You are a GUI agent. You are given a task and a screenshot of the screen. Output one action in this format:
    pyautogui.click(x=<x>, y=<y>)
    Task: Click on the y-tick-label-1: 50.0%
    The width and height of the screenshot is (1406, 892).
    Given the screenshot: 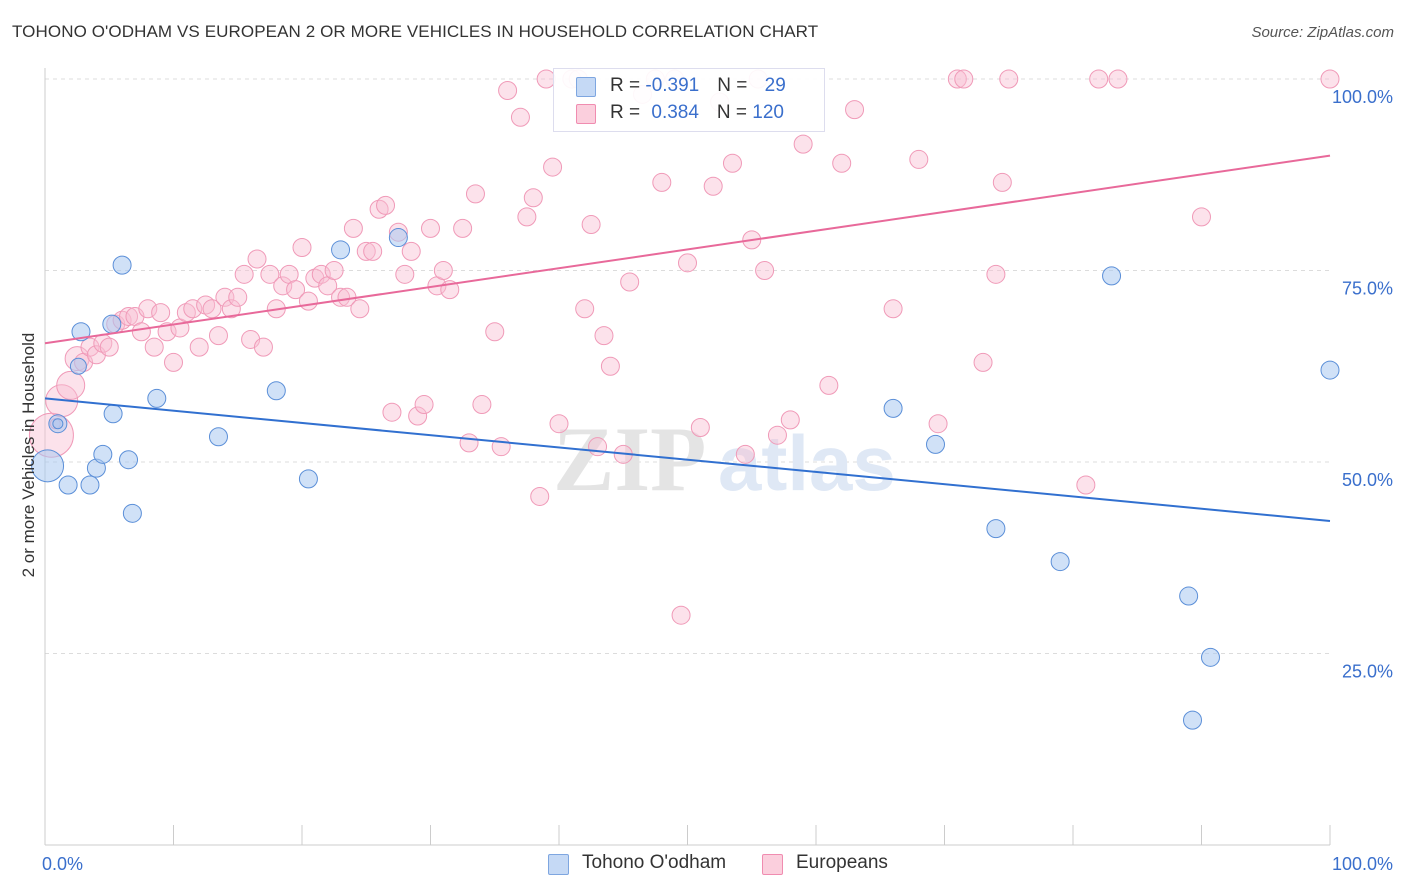 What is the action you would take?
    pyautogui.click(x=1367, y=480)
    